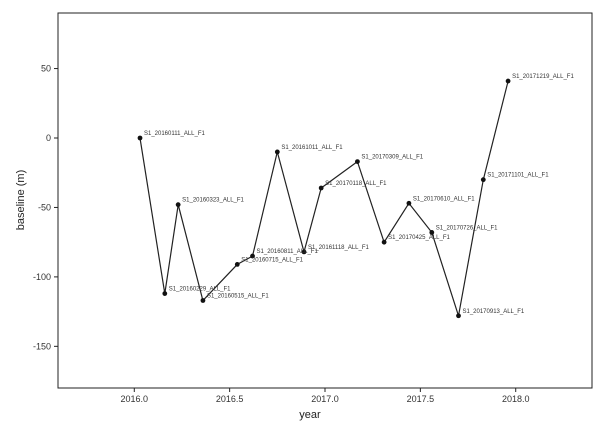  I want to click on point-label: S1_20170913_ALL_F1, so click(494, 312).